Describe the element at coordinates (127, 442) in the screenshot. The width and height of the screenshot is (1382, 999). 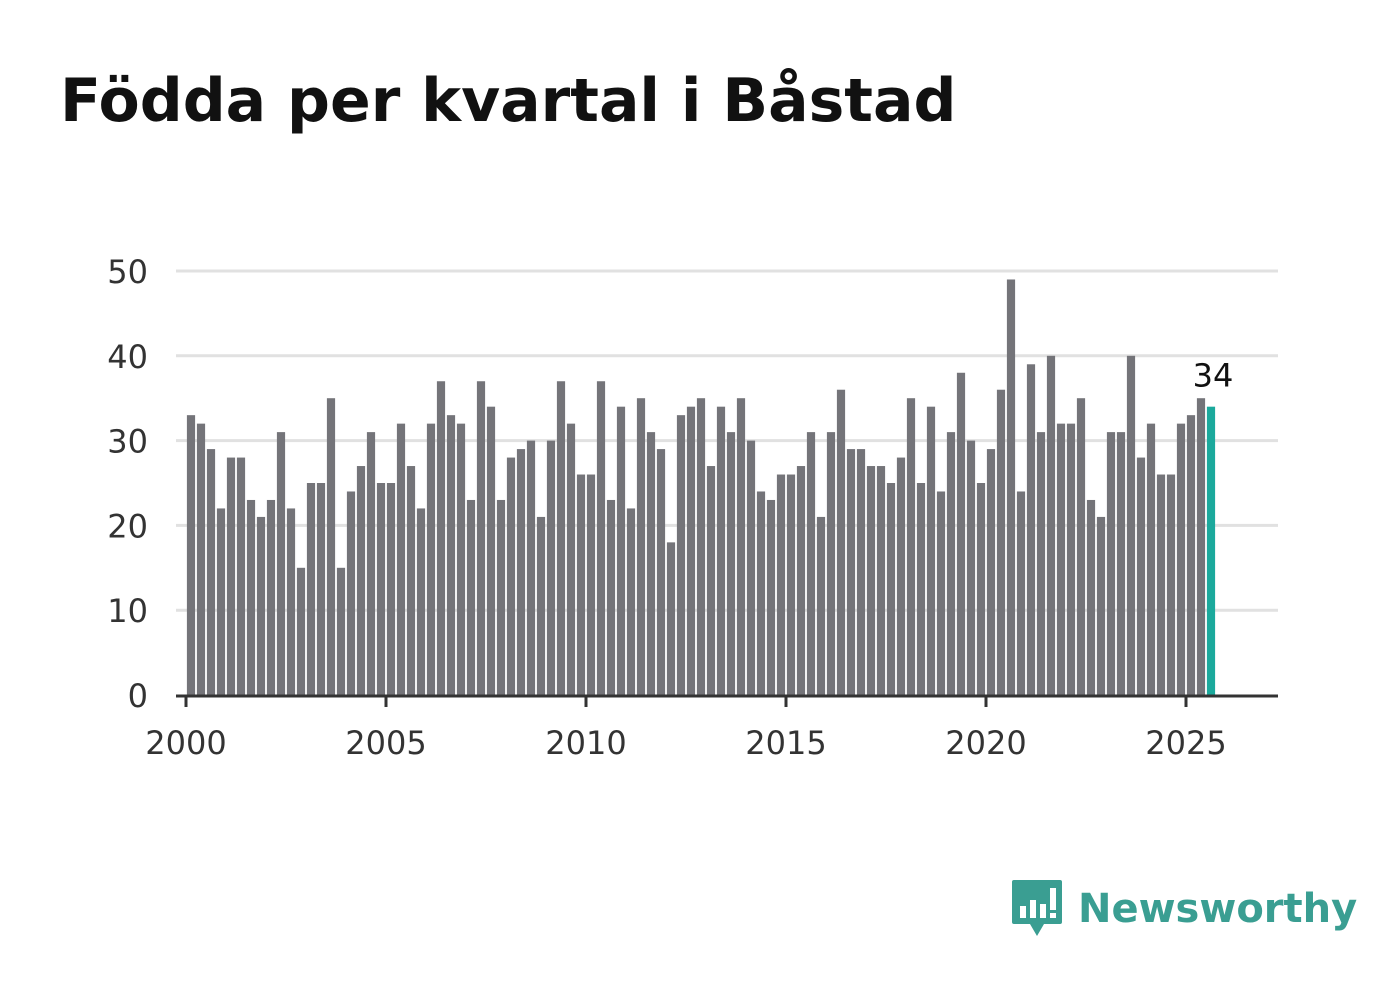
I see `y-tick-label: 30` at that location.